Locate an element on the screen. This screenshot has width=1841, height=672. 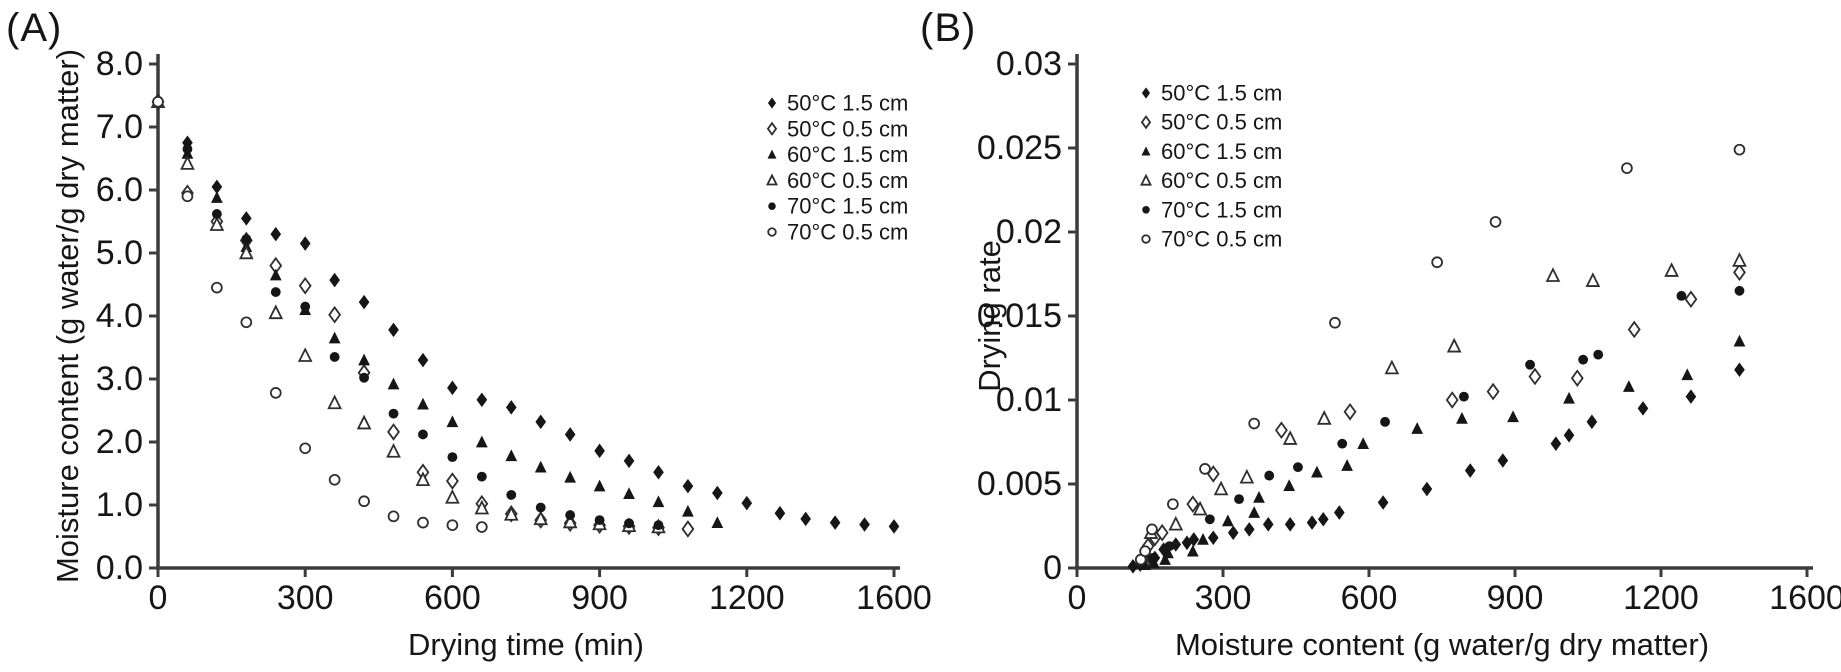
panel-b-y-tick-label: 0.015 is located at coordinates (1019, 316).